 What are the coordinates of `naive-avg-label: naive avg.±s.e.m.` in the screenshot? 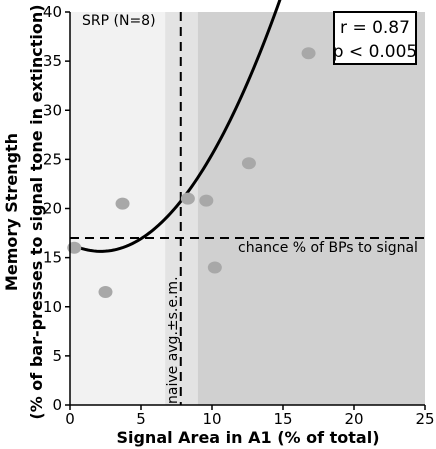 It's located at (173, 340).